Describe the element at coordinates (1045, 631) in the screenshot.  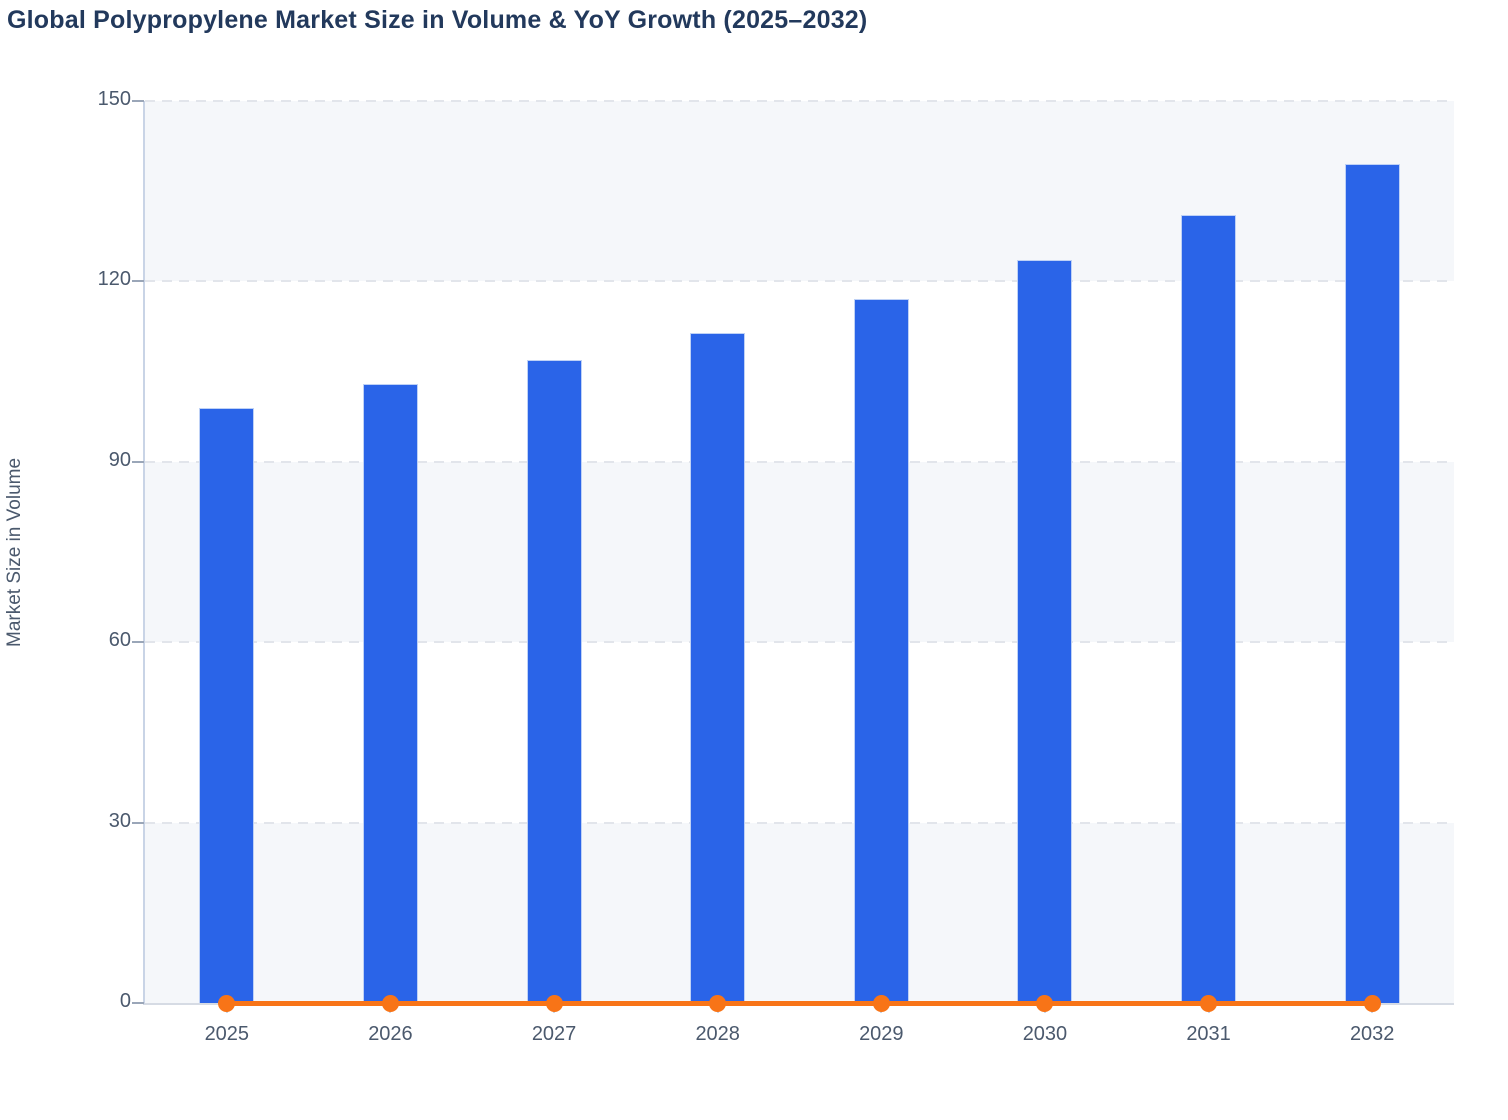
I see `bar-2030` at that location.